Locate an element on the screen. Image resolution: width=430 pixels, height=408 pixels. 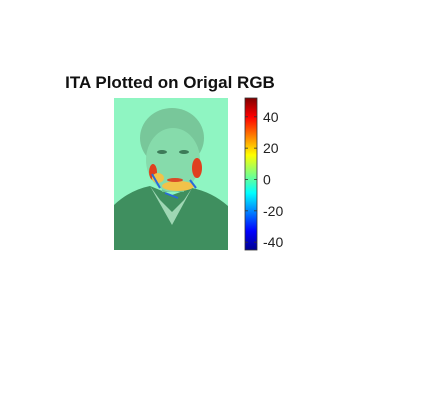
ita-overlay is located at coordinates (175, 178).